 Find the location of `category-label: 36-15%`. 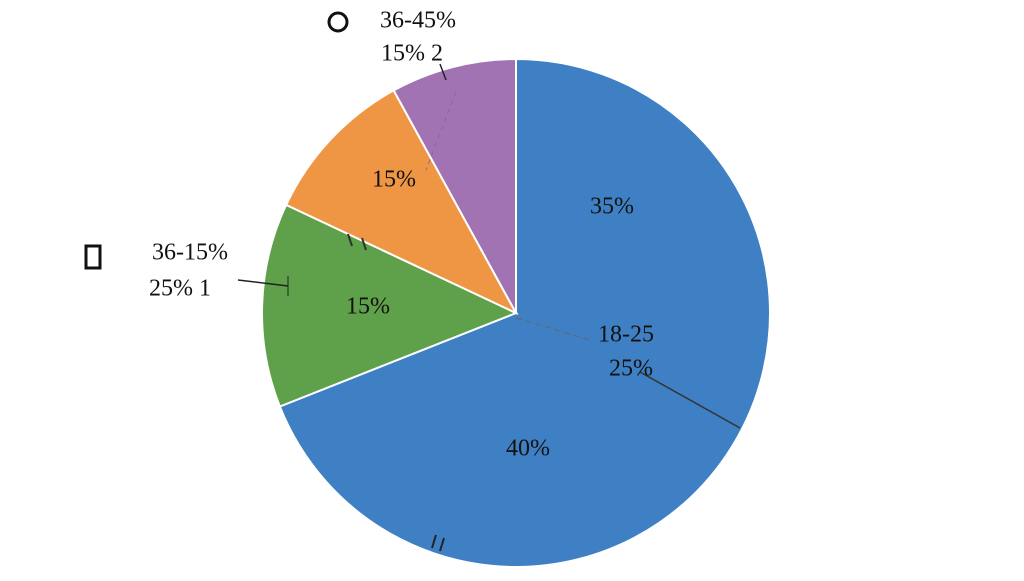

category-label: 36-15% is located at coordinates (190, 253).